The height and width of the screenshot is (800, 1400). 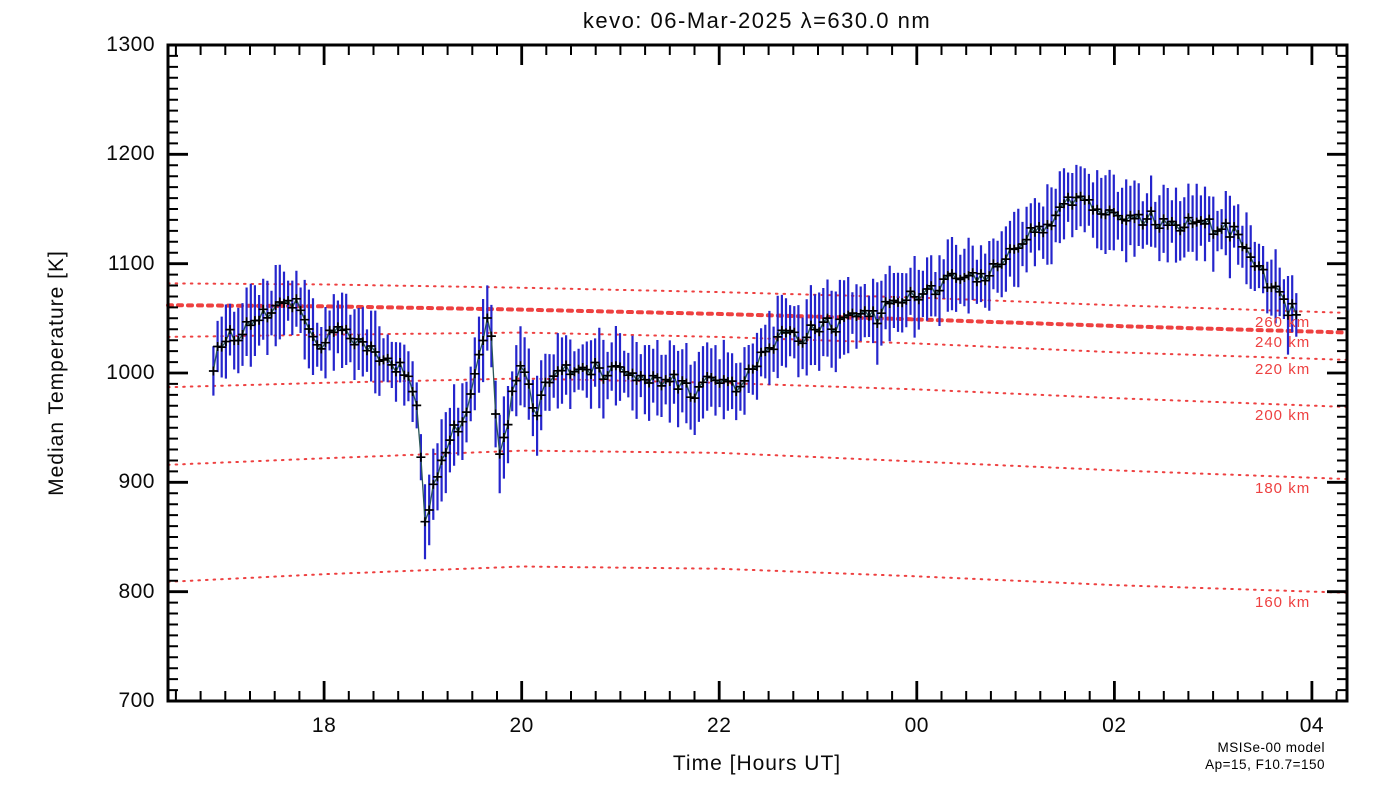 What do you see at coordinates (1283, 369) in the screenshot?
I see `altitude-label: 220 km` at bounding box center [1283, 369].